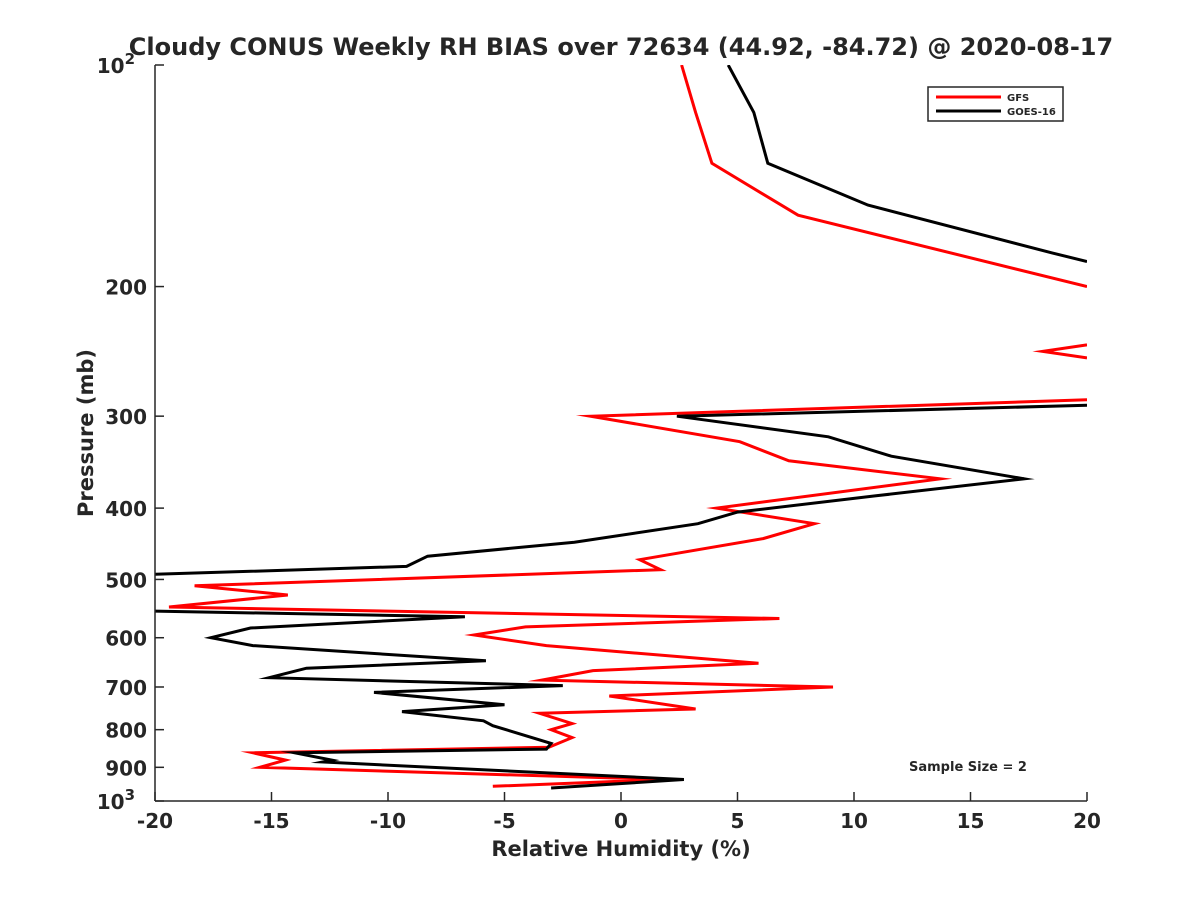  I want to click on x-tick-label: -20, so click(155, 821).